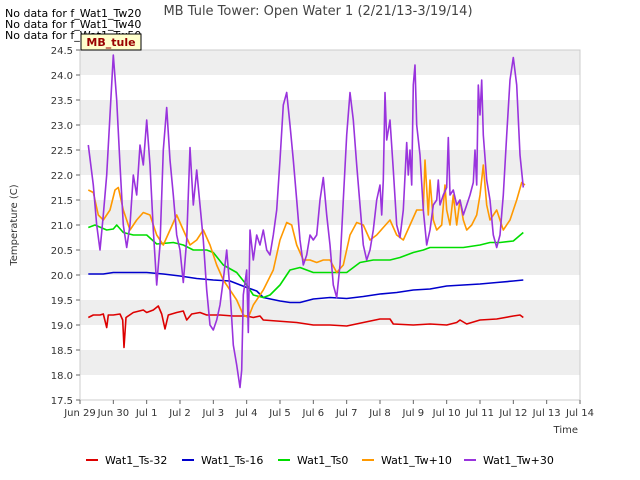 The height and width of the screenshot is (480, 640). What do you see at coordinates (379, 413) in the screenshot?
I see `x-tick-label: Jul 8` at bounding box center [379, 413].